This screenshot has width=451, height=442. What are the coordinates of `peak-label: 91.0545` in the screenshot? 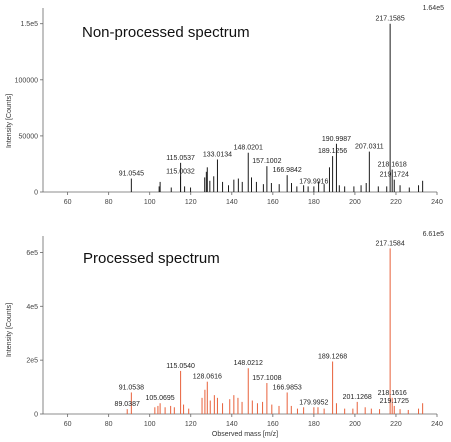 It's located at (131, 174).